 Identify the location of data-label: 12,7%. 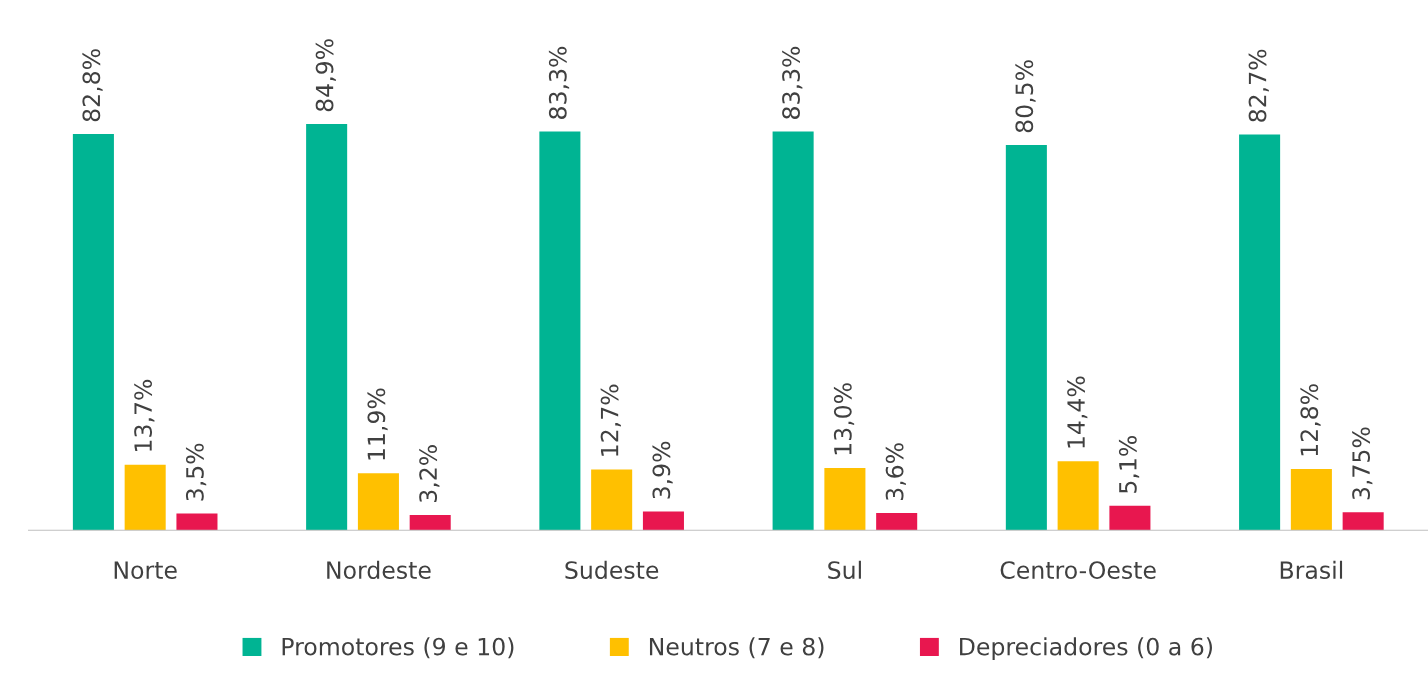
(610, 420).